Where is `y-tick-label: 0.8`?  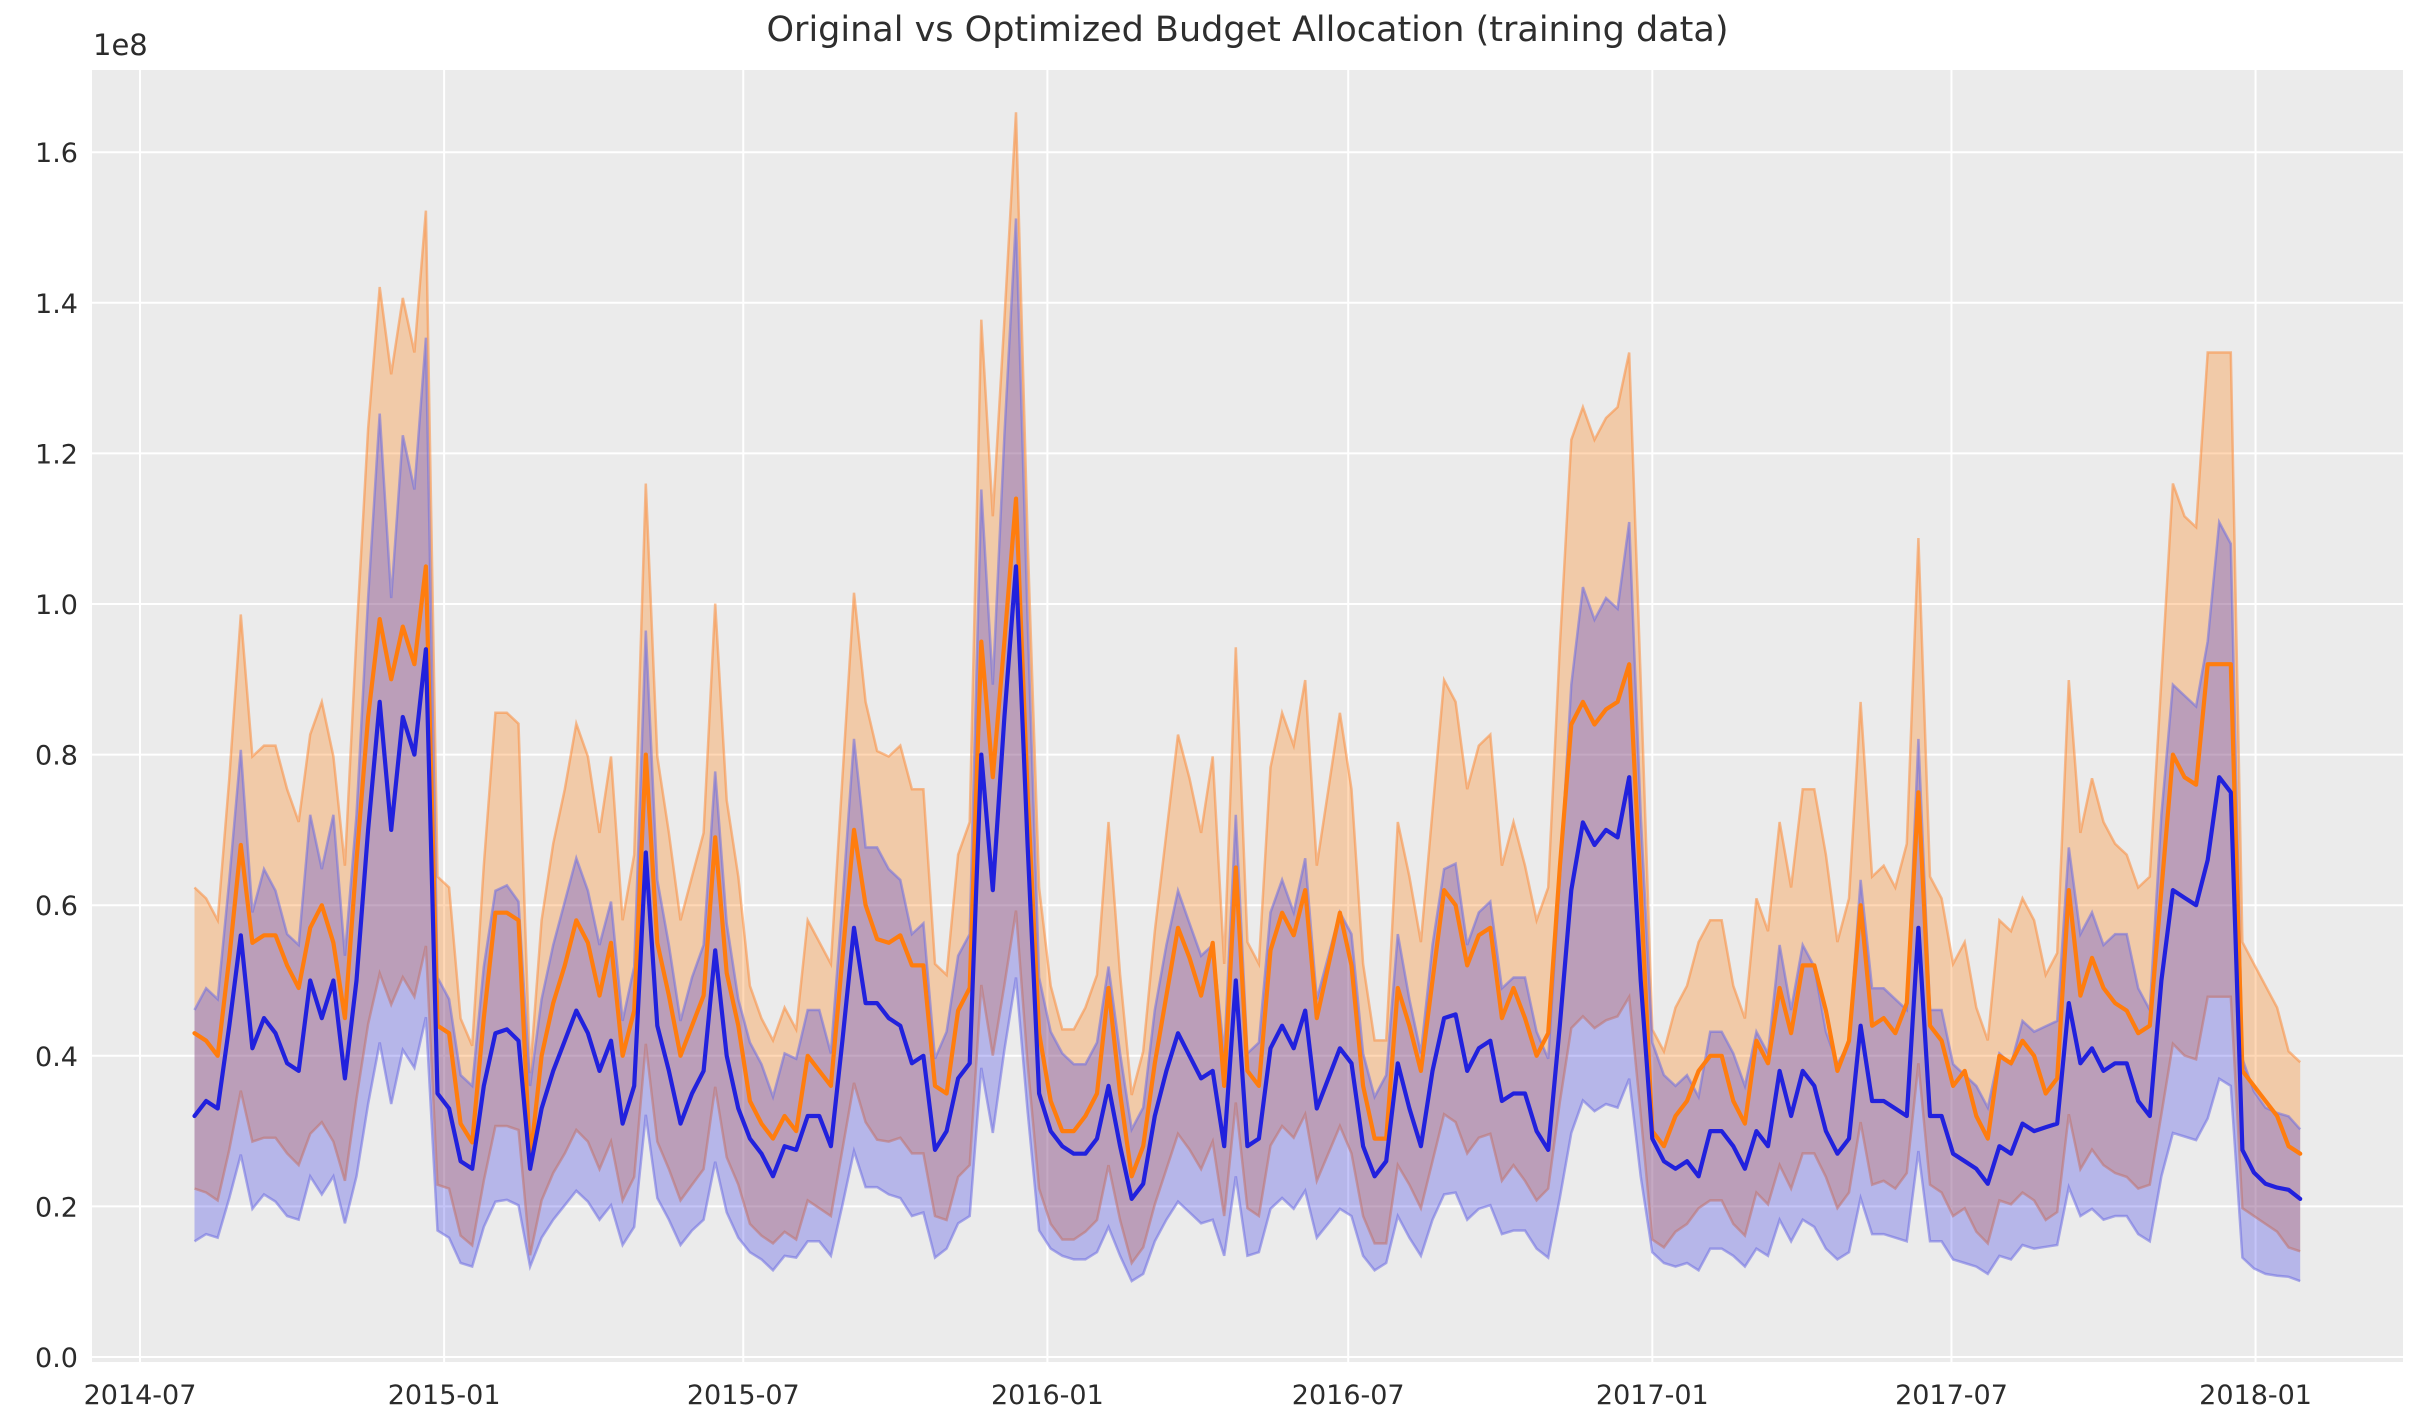 y-tick-label: 0.8 is located at coordinates (56, 756).